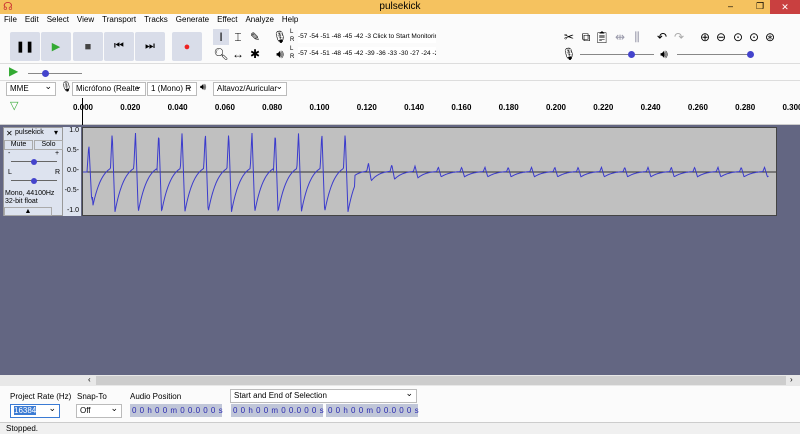 The height and width of the screenshot is (434, 800). Describe the element at coordinates (34, 162) in the screenshot. I see `gain-slider` at that location.